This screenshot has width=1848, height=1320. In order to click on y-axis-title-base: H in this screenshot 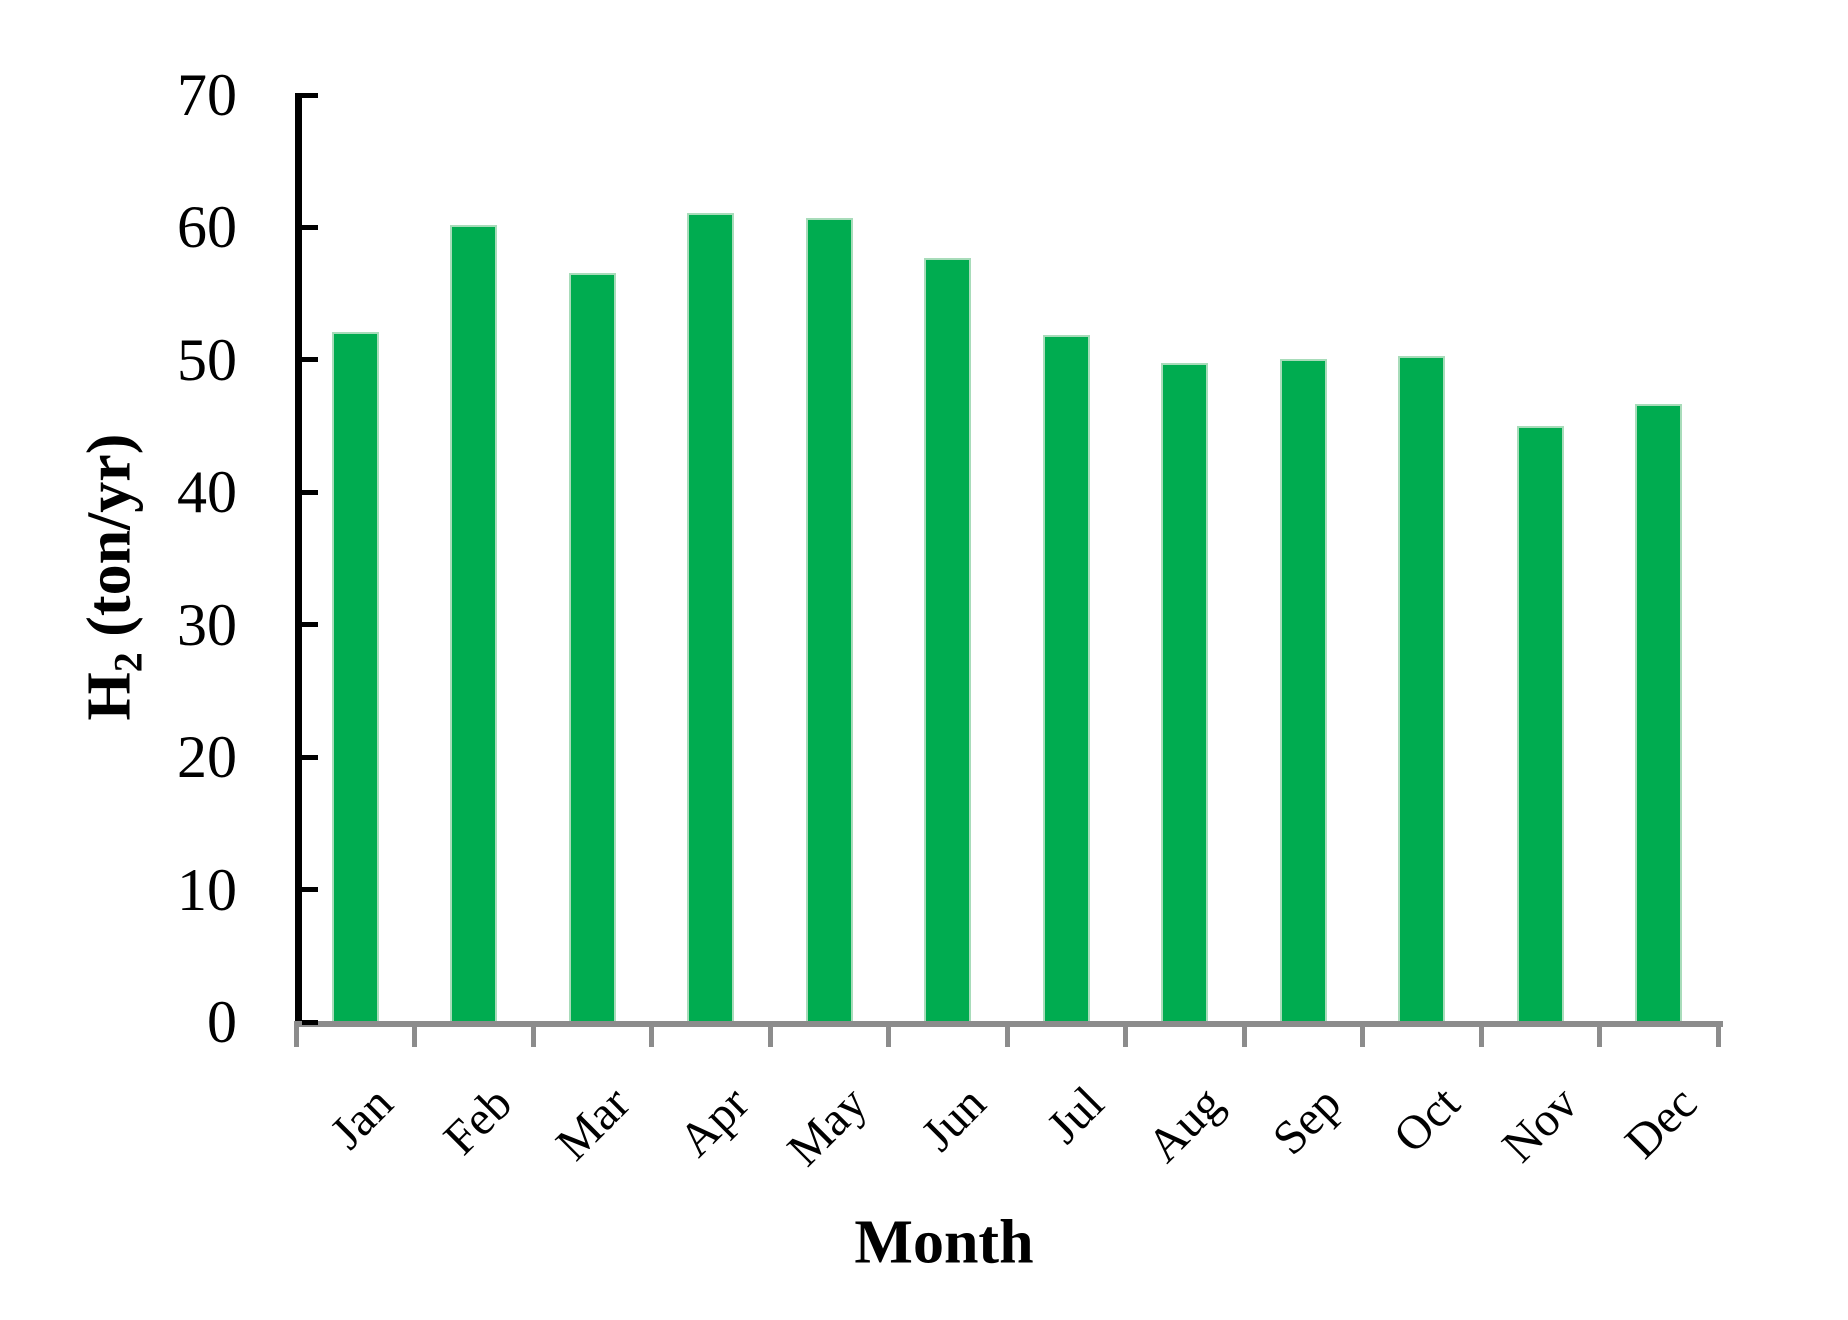, I will do `click(109, 696)`.